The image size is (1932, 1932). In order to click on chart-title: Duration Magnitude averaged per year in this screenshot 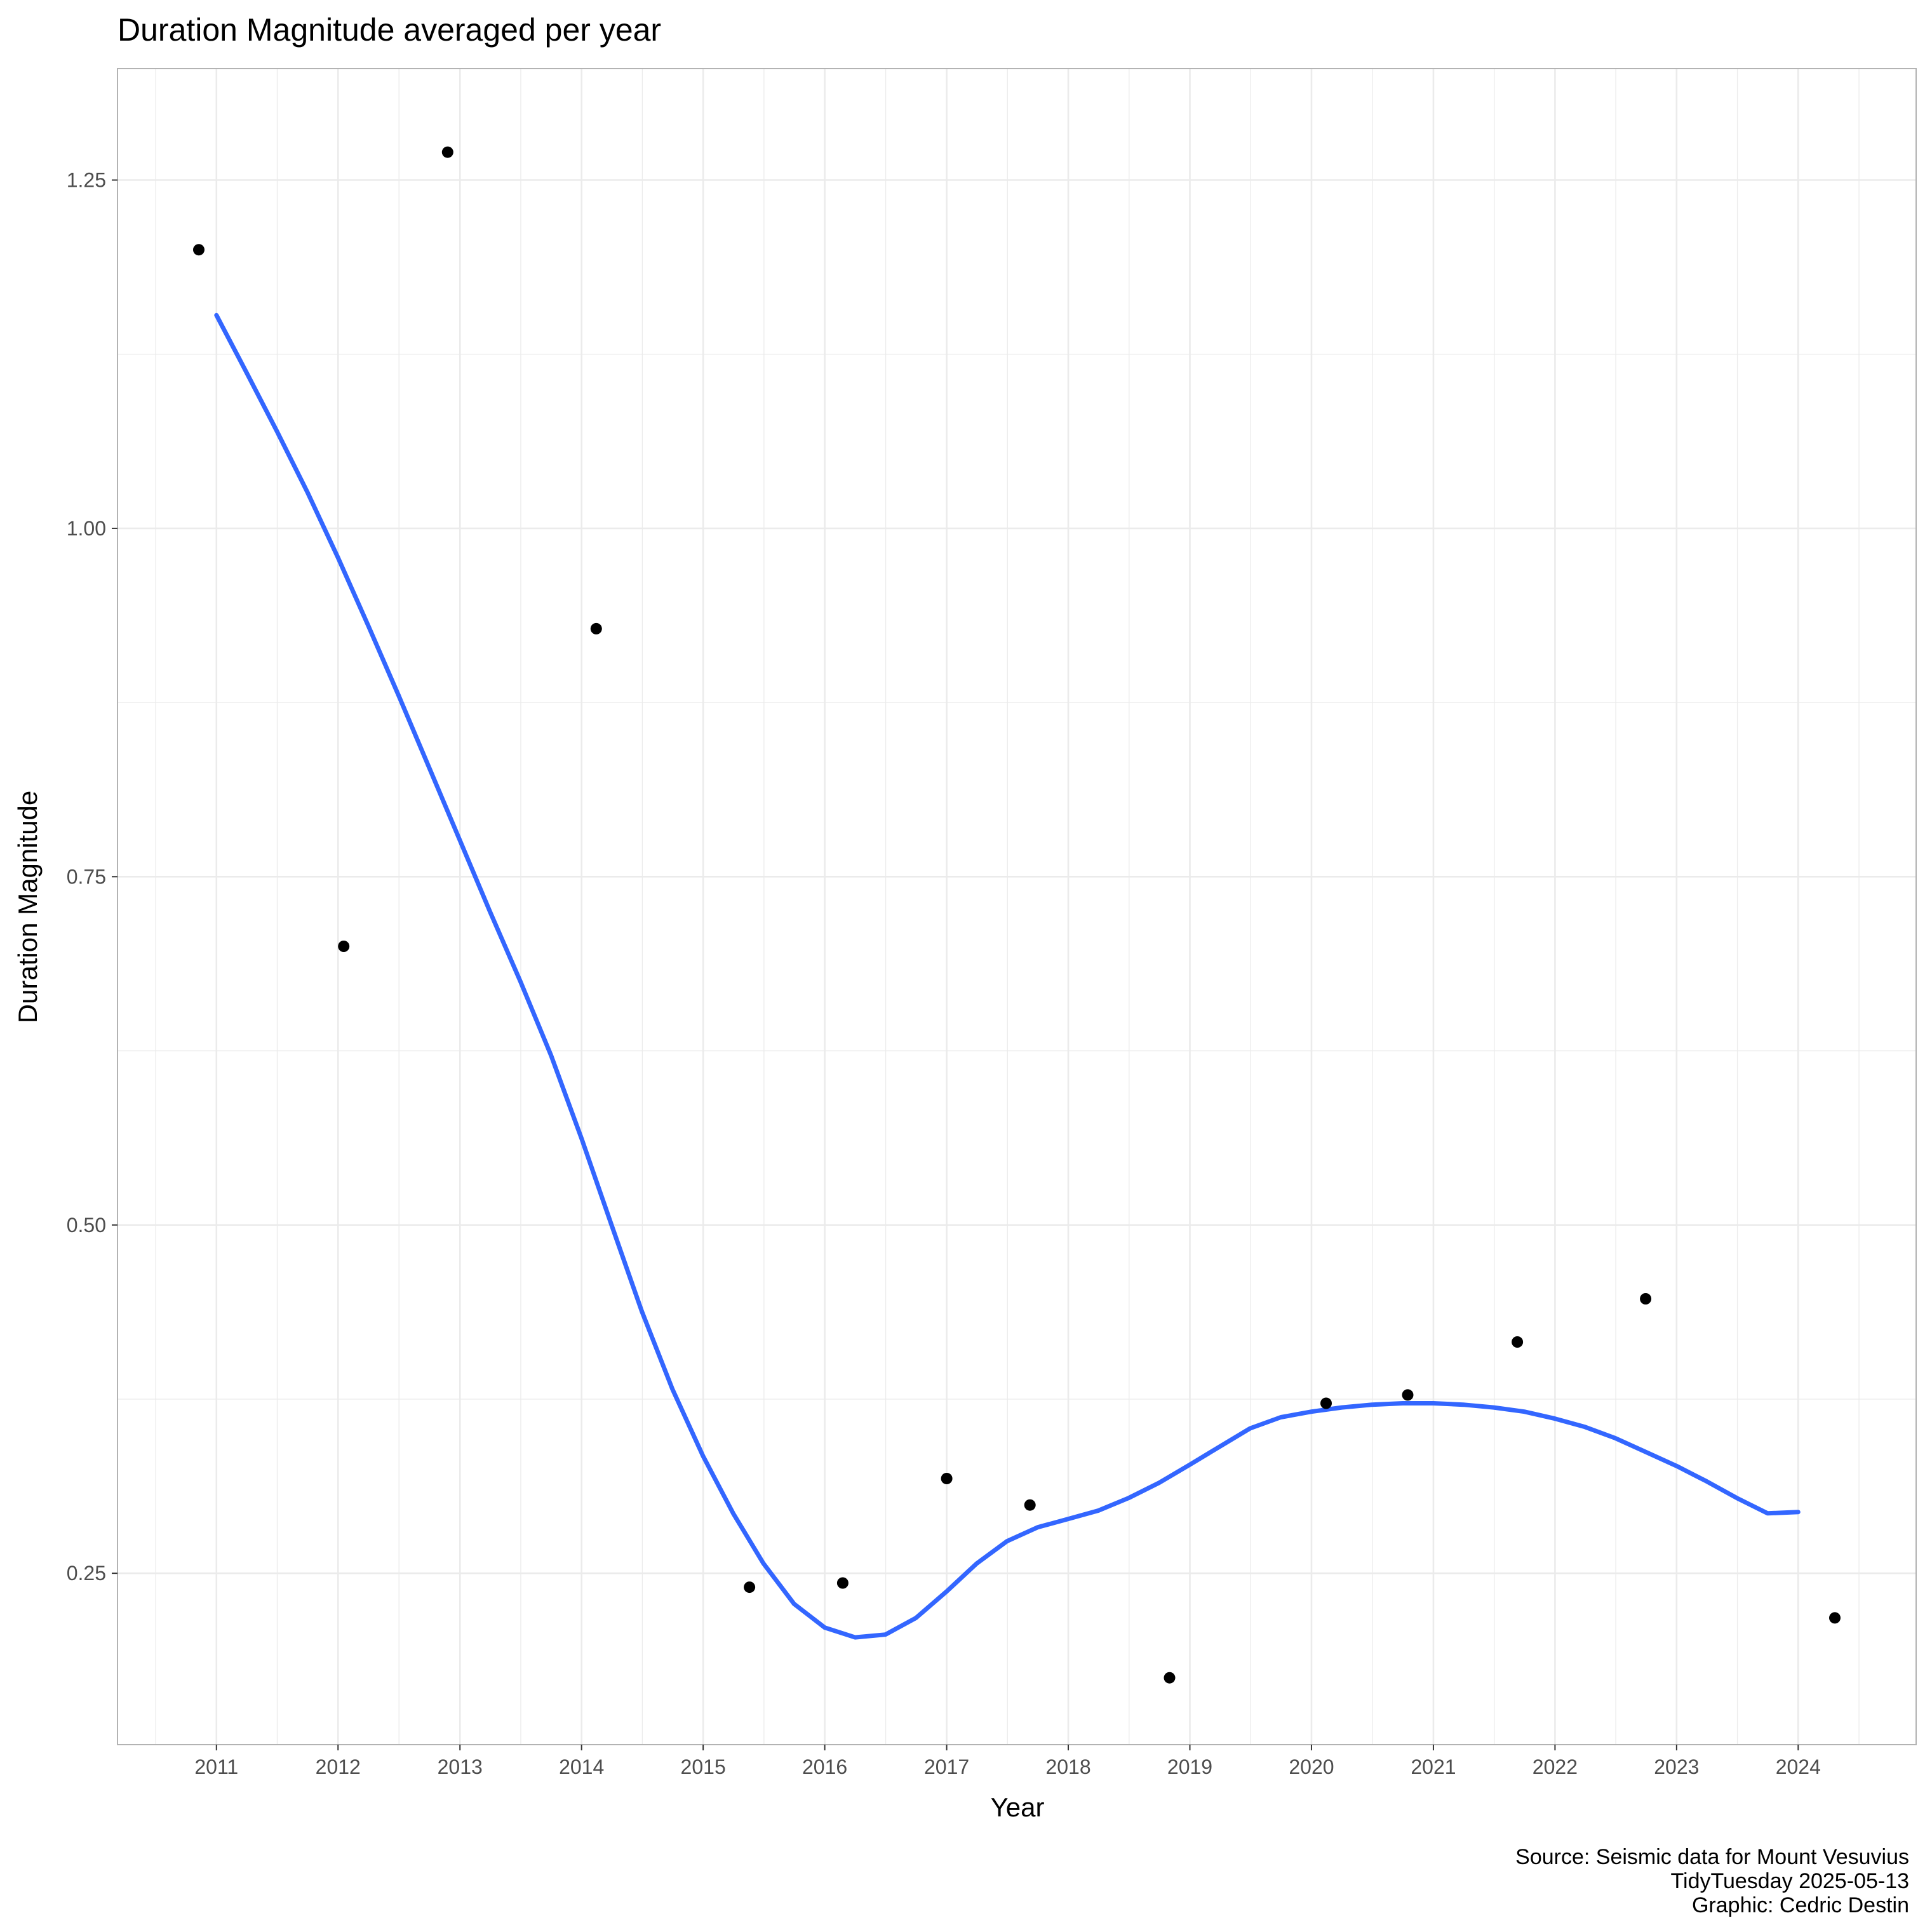, I will do `click(389, 30)`.